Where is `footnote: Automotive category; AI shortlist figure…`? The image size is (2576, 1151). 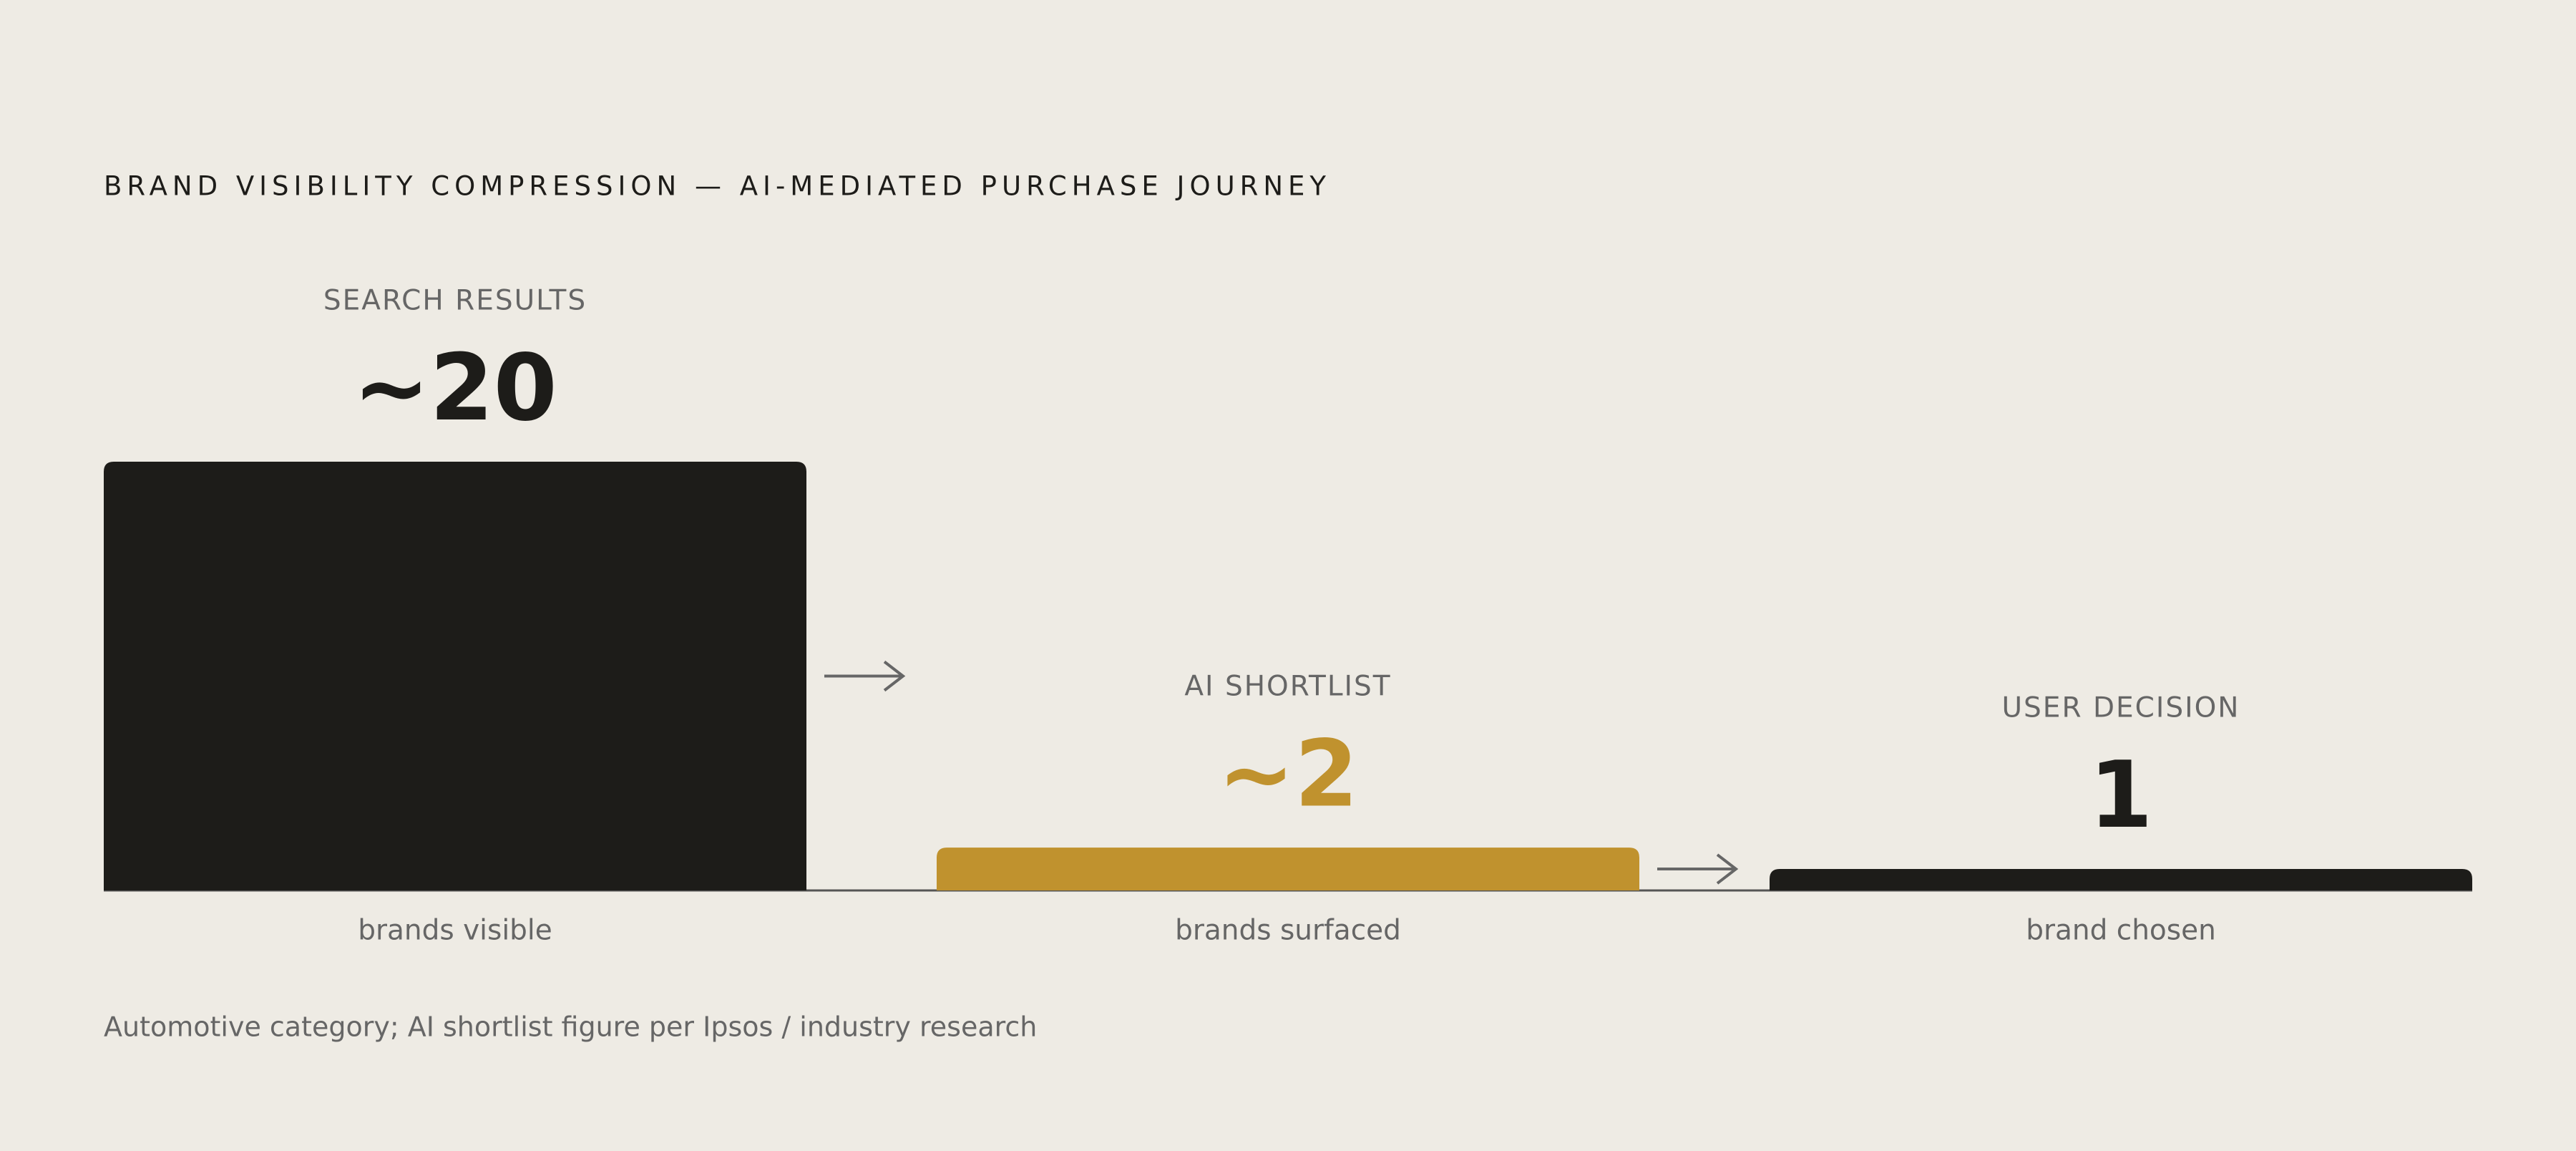
footnote: Automotive category; AI shortlist figure… is located at coordinates (570, 1027).